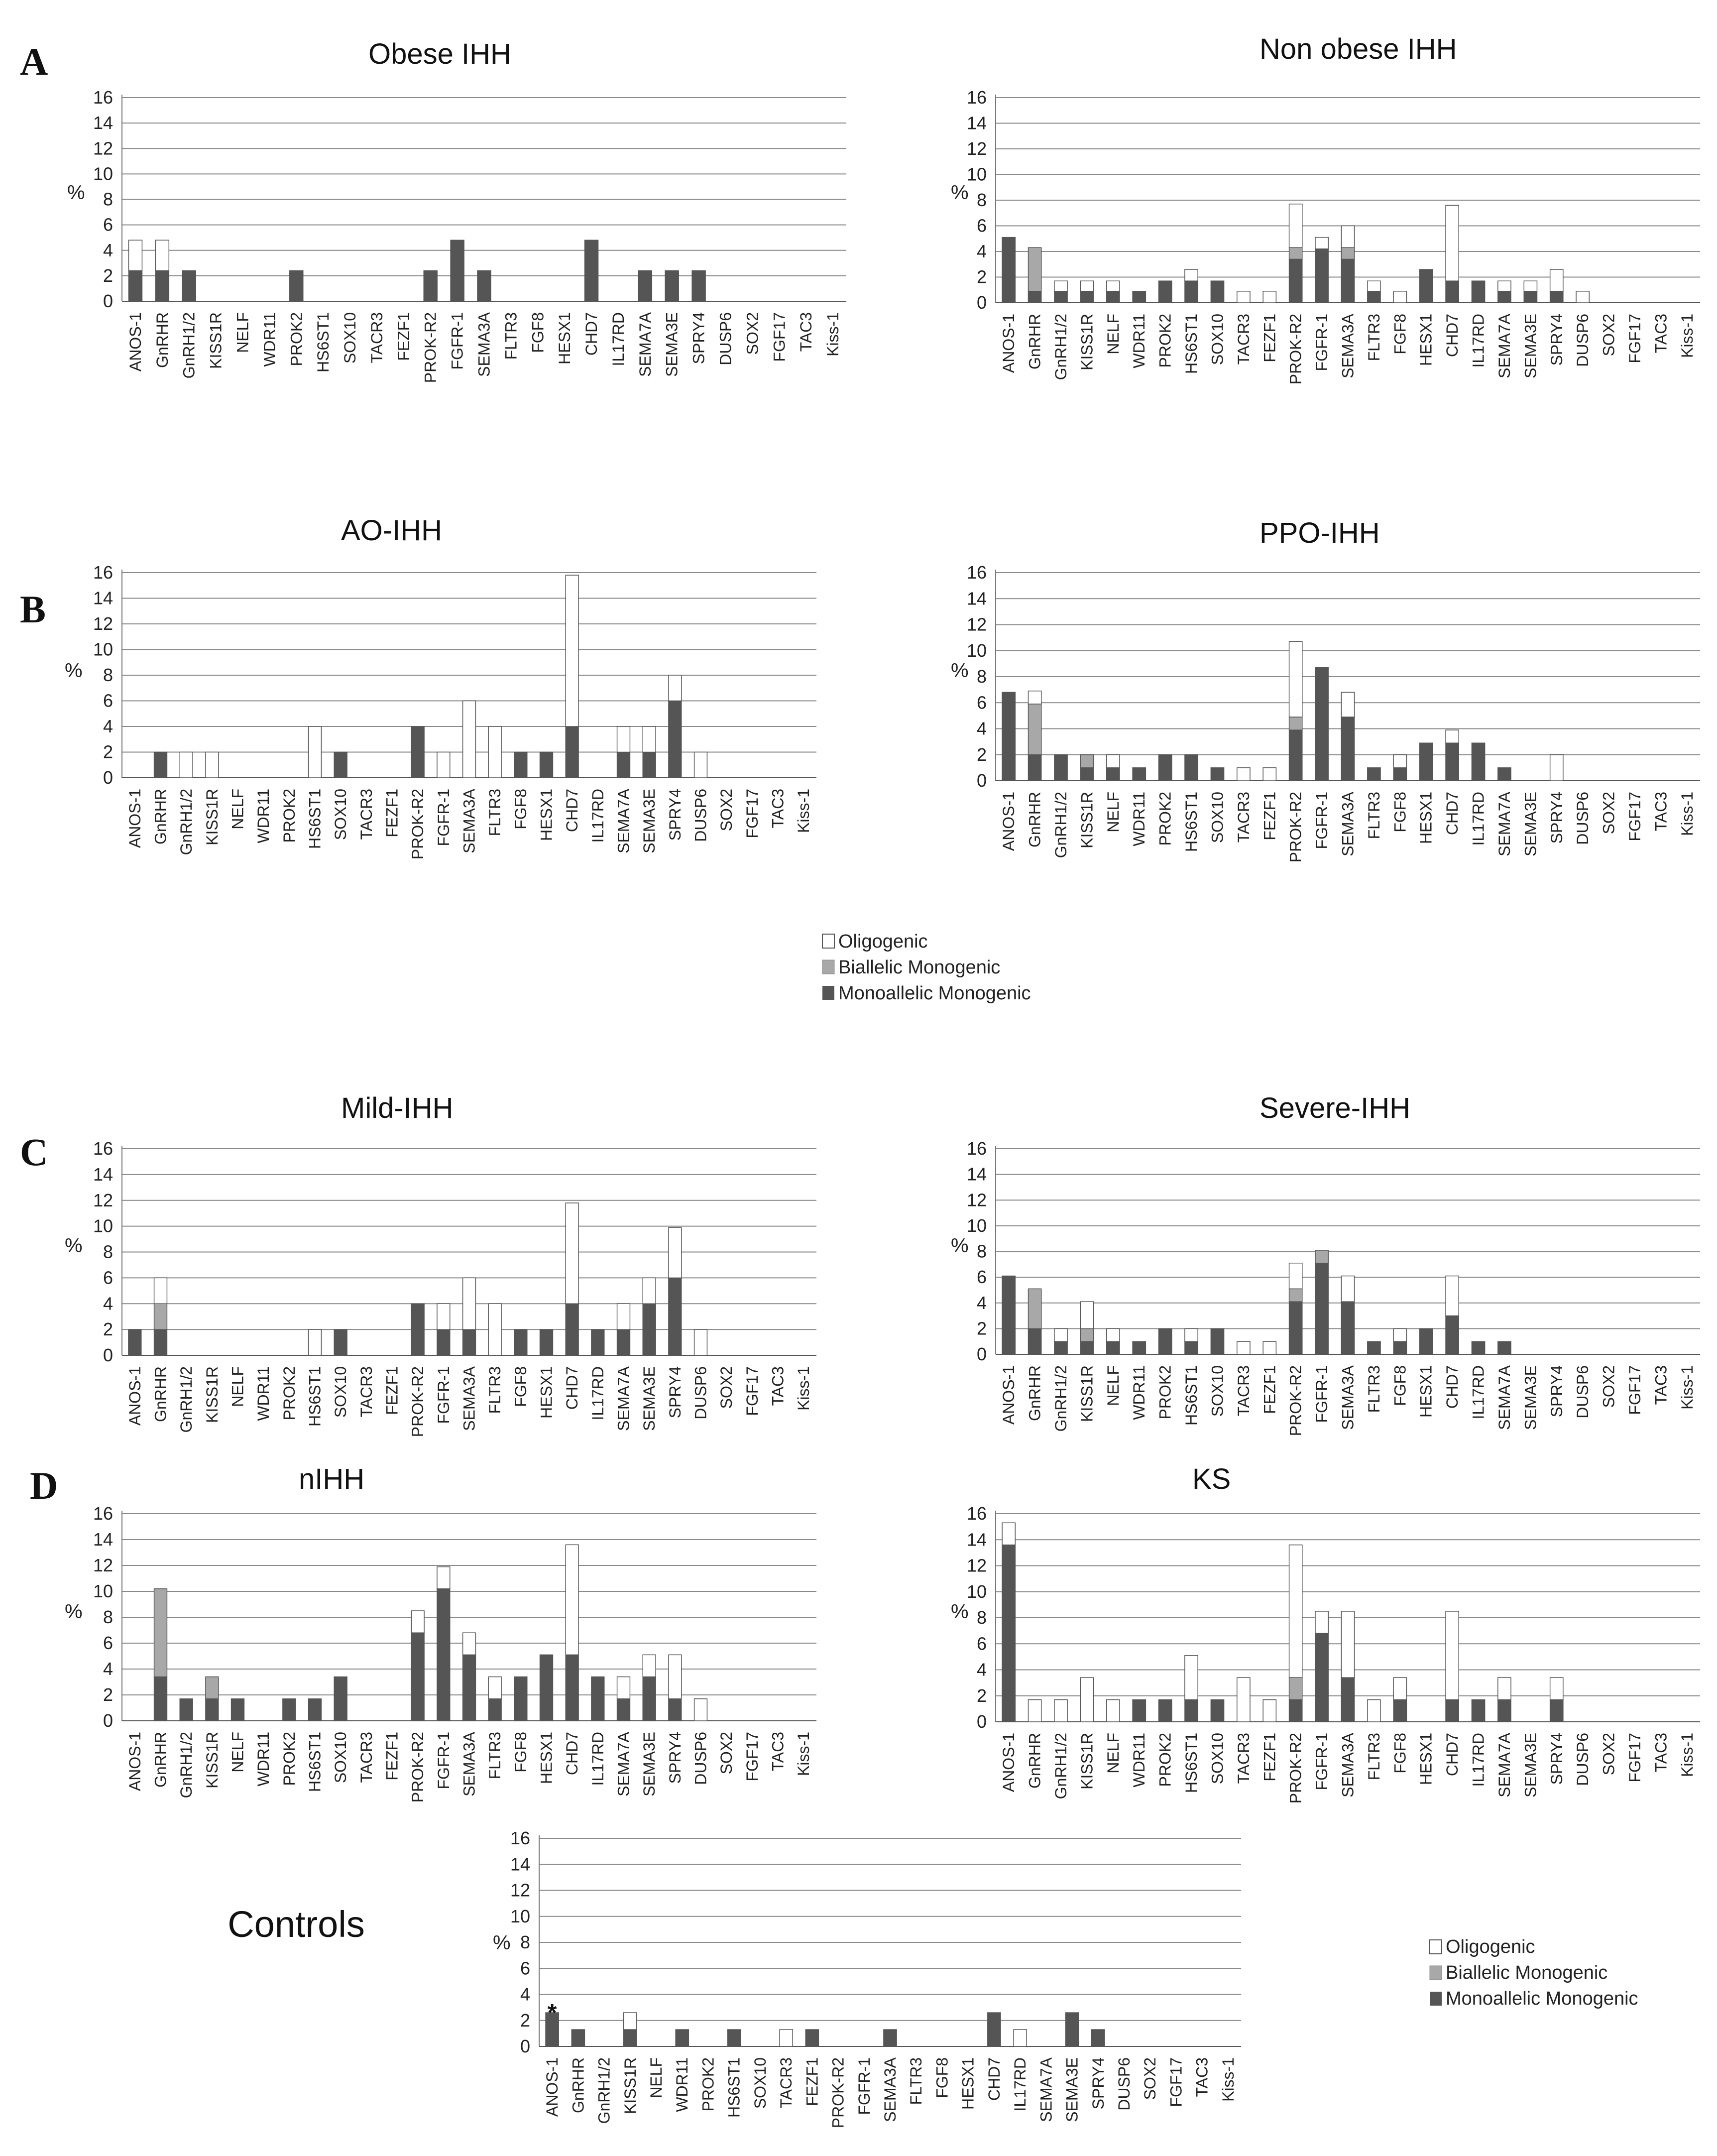  What do you see at coordinates (1400, 1688) in the screenshot?
I see `bar-oligogenic-fgf8` at bounding box center [1400, 1688].